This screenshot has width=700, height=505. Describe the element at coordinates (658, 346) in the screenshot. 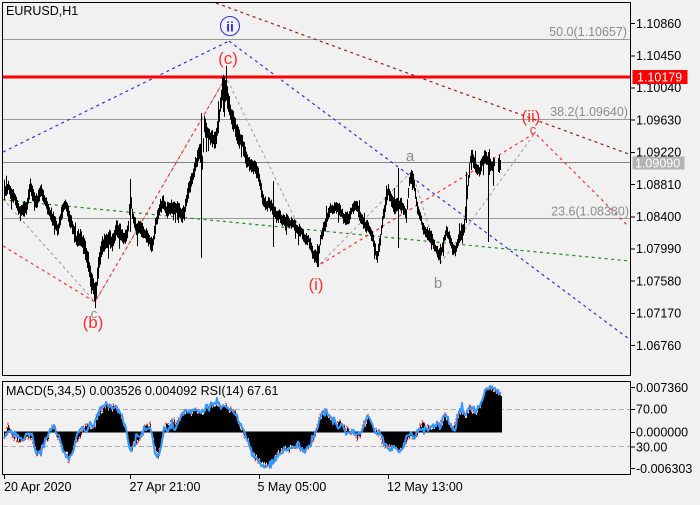

I see `svg-text: 1.06760` at that location.